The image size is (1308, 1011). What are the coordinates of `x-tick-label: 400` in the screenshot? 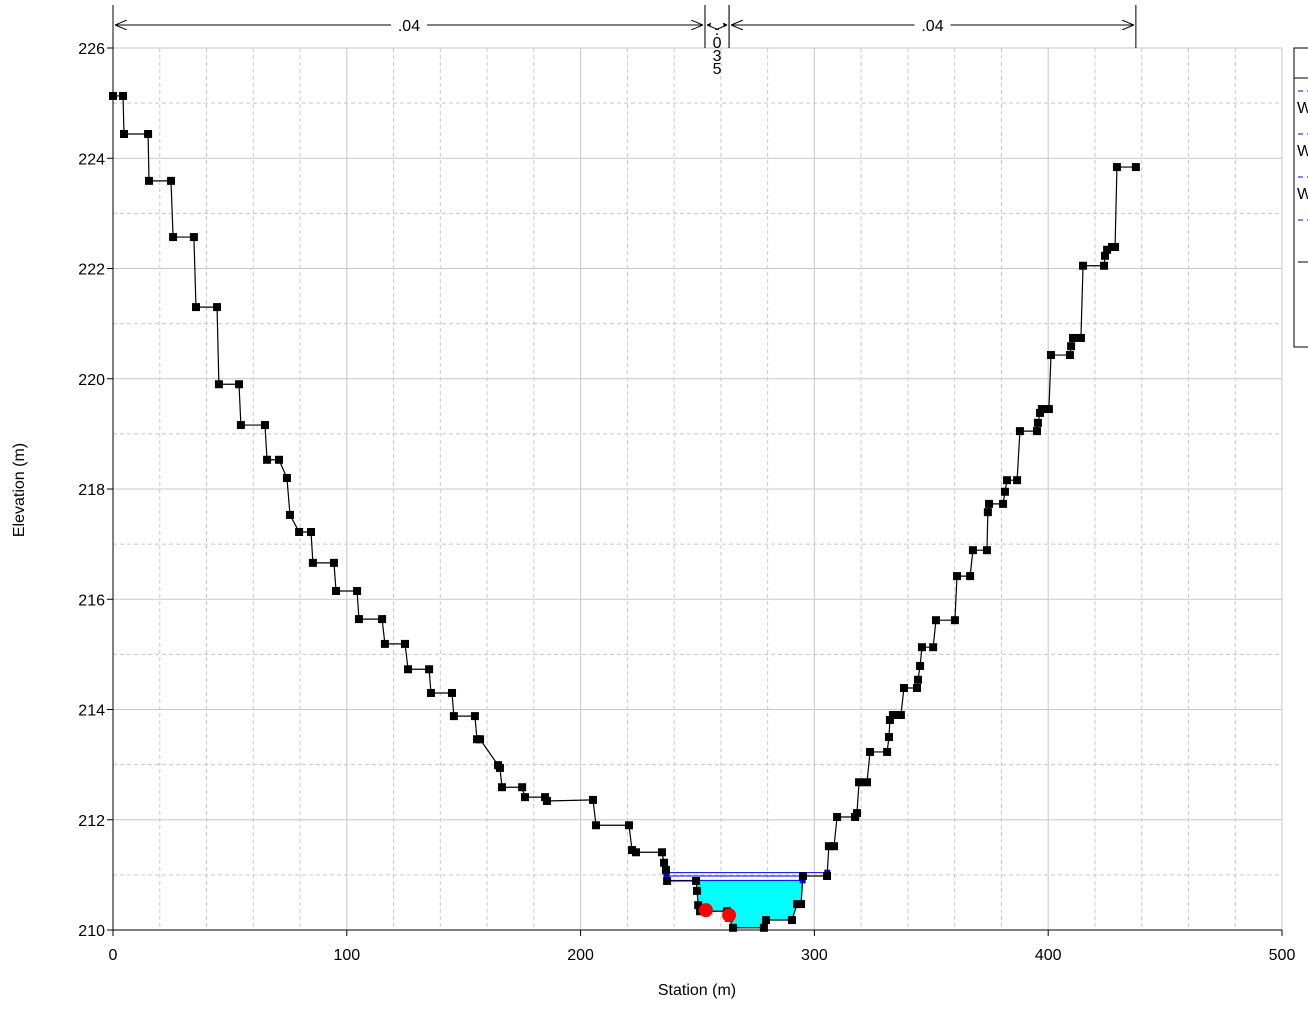 It's located at (1048, 955).